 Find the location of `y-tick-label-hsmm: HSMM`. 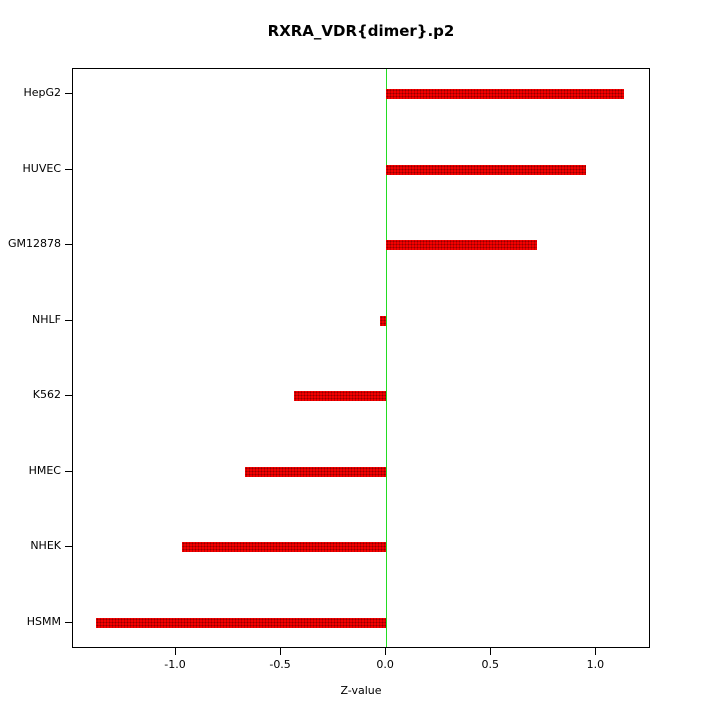

y-tick-label-hsmm: HSMM is located at coordinates (43, 621).